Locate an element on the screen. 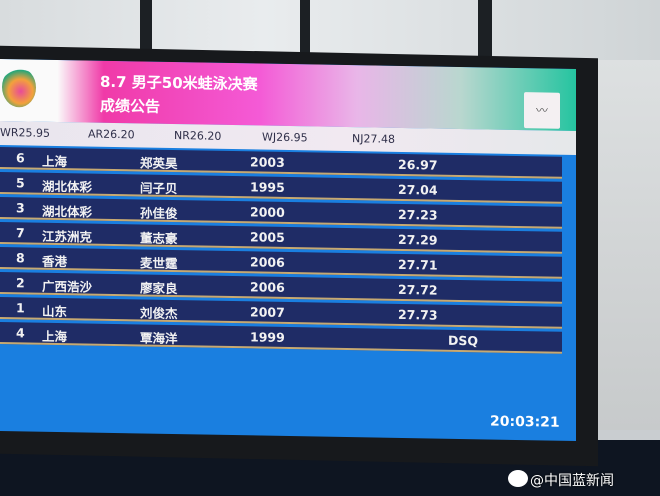  cell-lane: 8 is located at coordinates (20, 258).